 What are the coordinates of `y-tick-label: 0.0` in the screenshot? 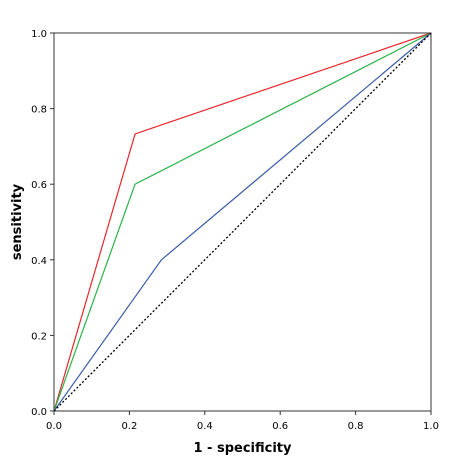 It's located at (39, 412).